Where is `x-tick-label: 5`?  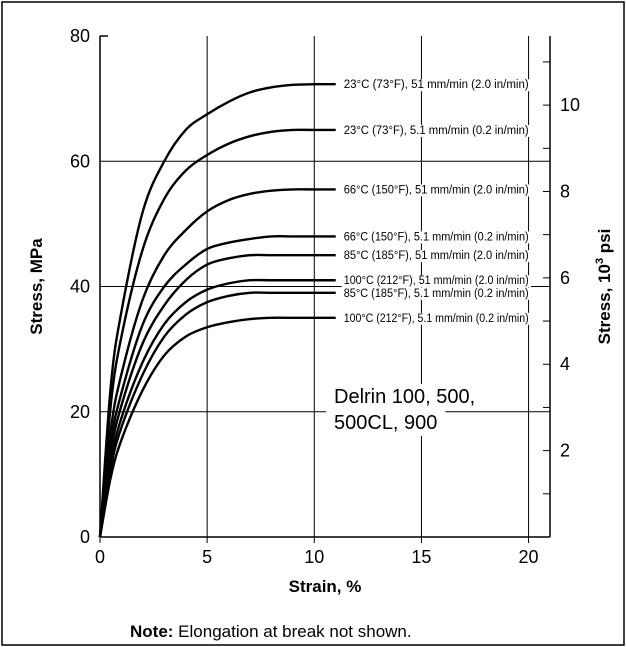
x-tick-label: 5 is located at coordinates (207, 557).